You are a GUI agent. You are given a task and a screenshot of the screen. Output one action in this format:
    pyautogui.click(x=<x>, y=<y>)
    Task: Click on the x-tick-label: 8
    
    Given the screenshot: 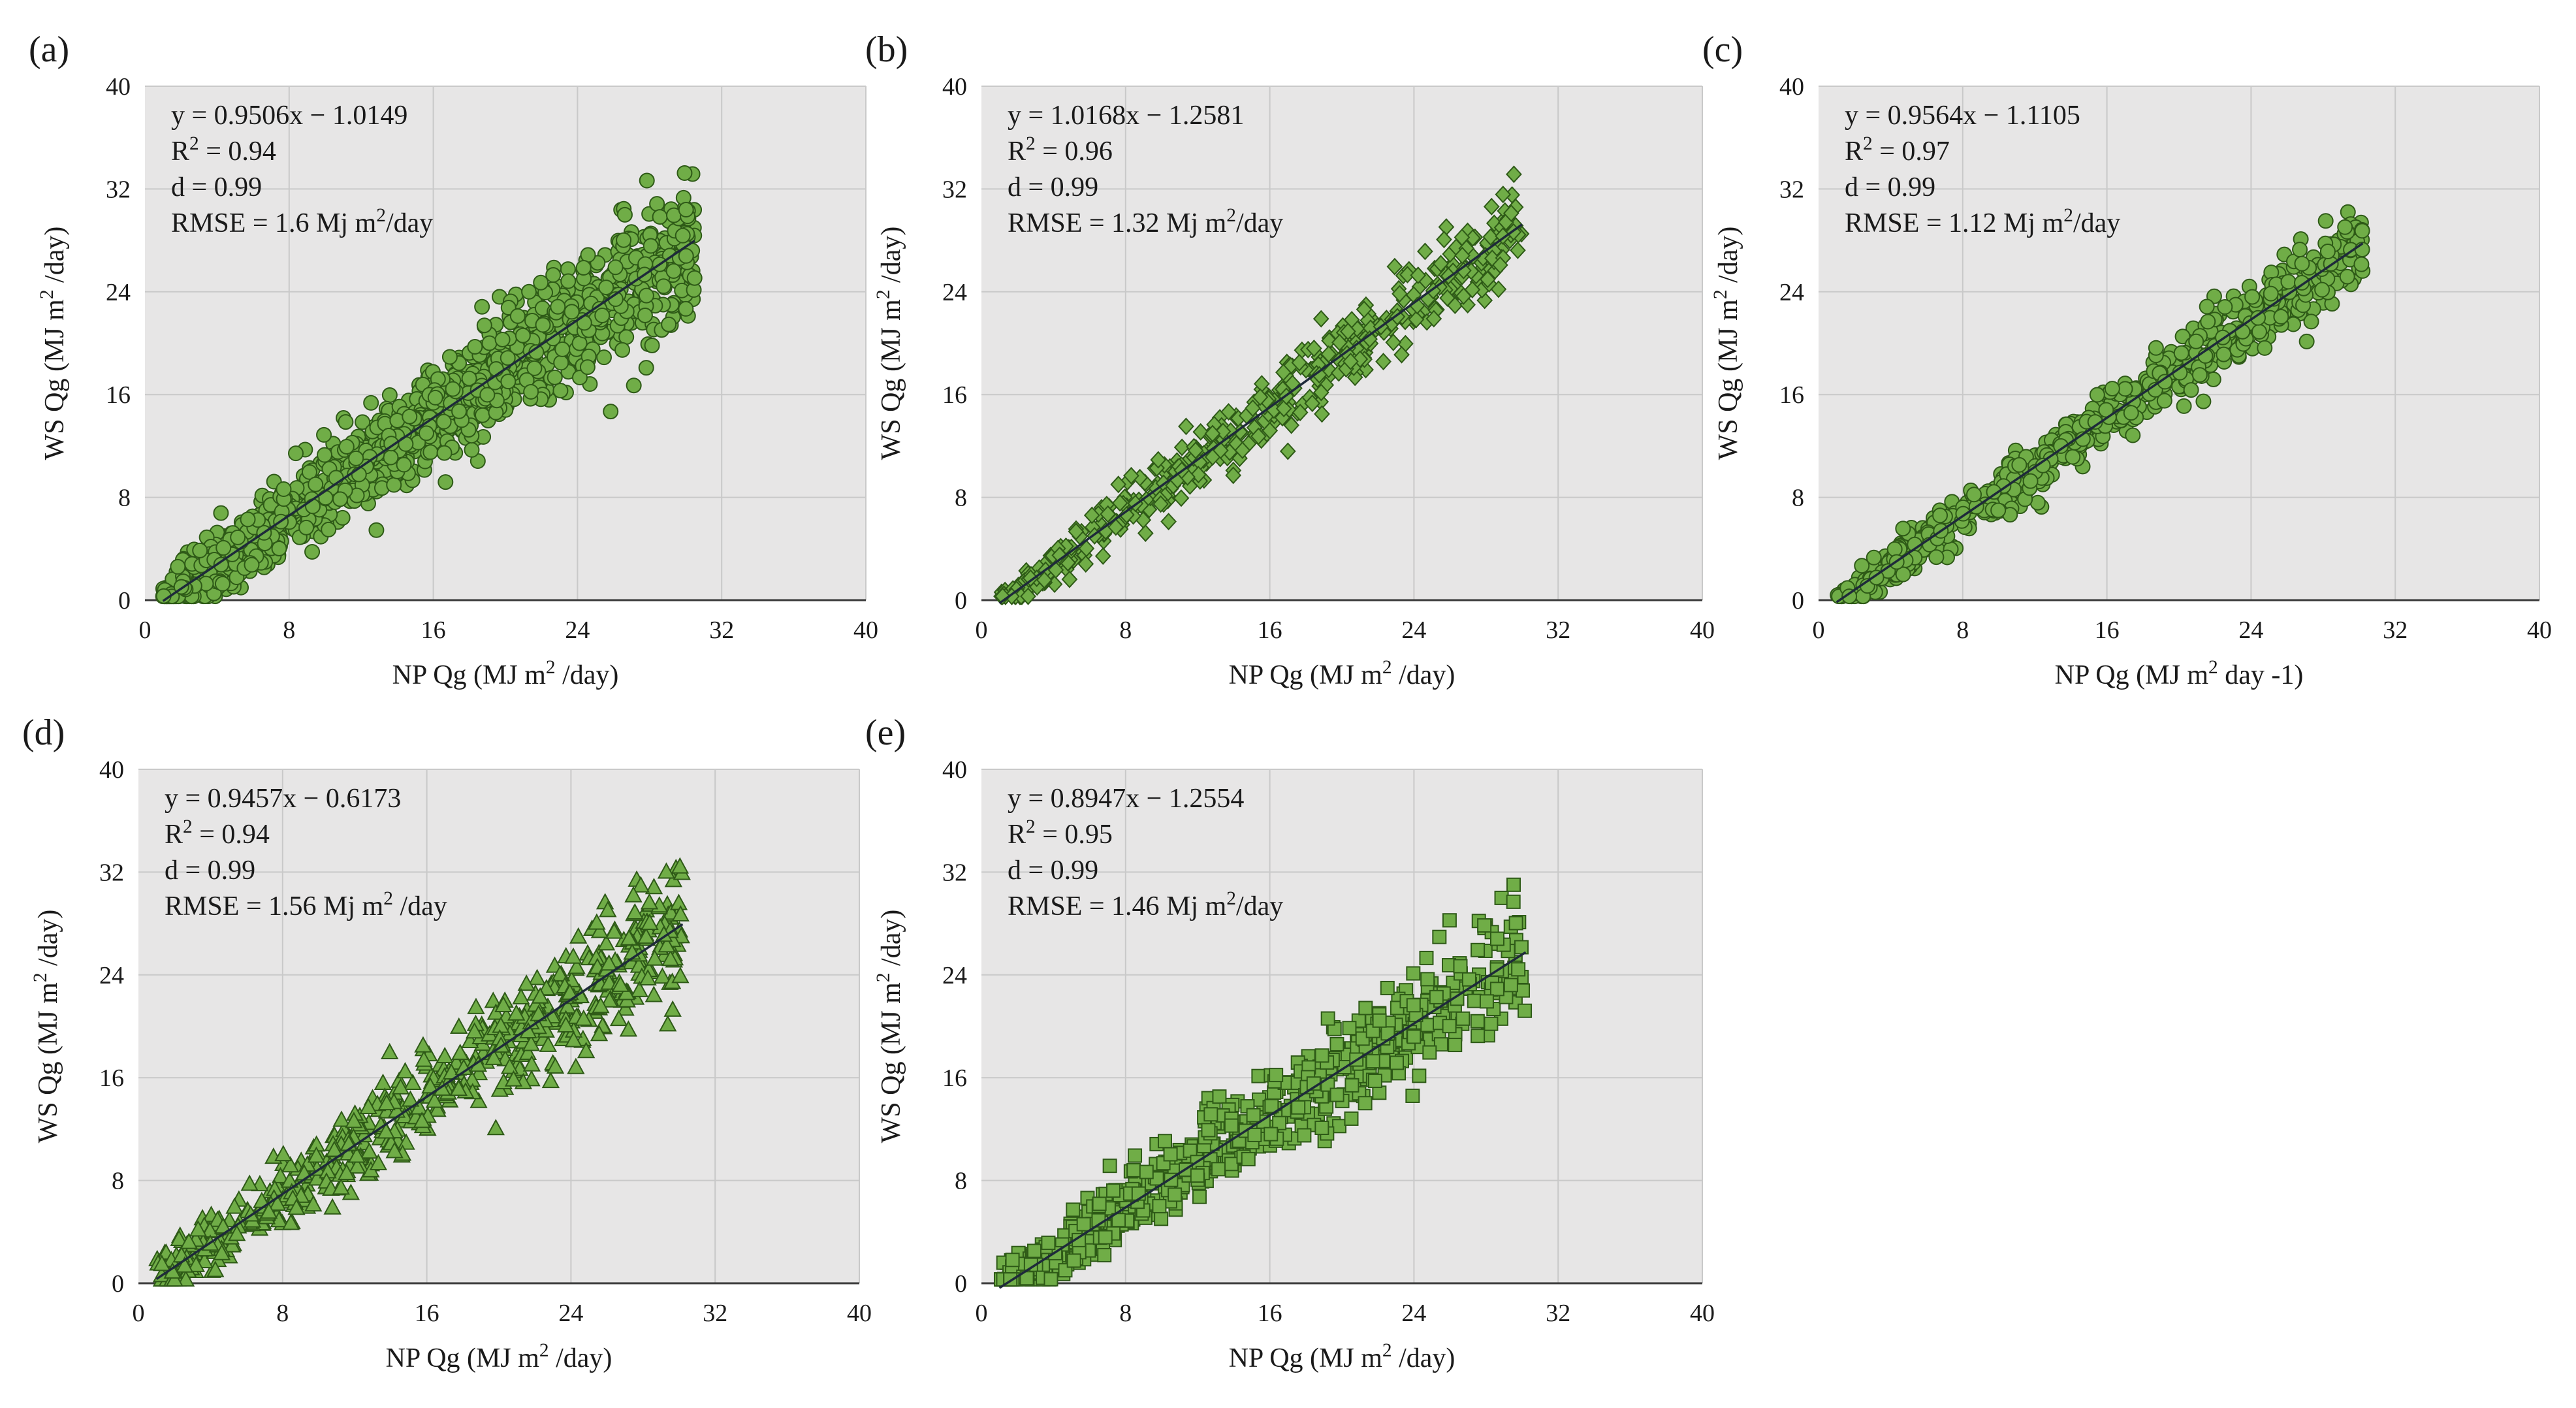 What is the action you would take?
    pyautogui.click(x=1125, y=1313)
    